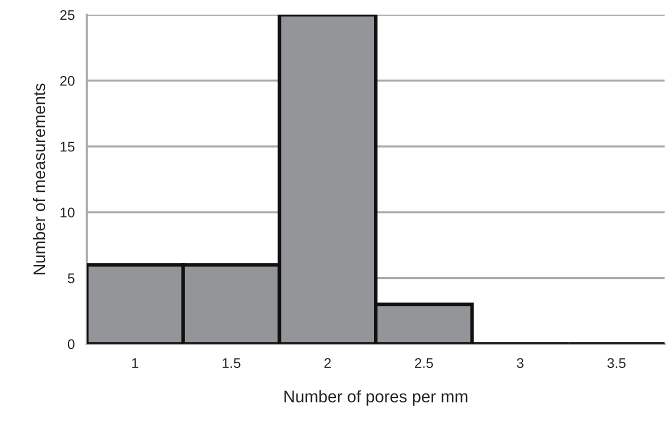 The image size is (668, 423). What do you see at coordinates (71, 279) in the screenshot?
I see `y-tick-label: 5` at bounding box center [71, 279].